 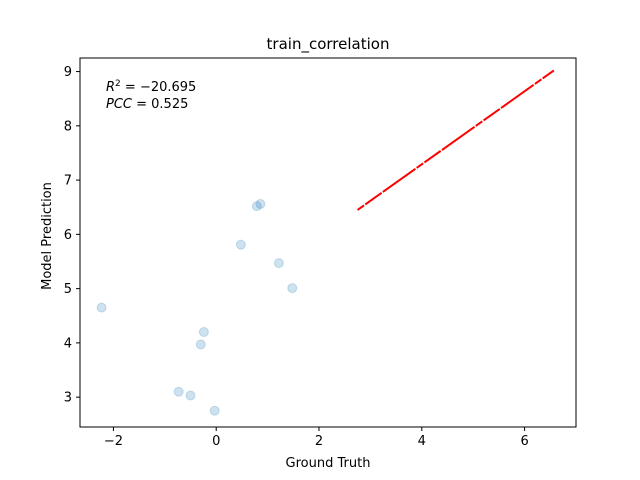 What do you see at coordinates (119, 104) in the screenshot?
I see `pcc-symbol: PCC` at bounding box center [119, 104].